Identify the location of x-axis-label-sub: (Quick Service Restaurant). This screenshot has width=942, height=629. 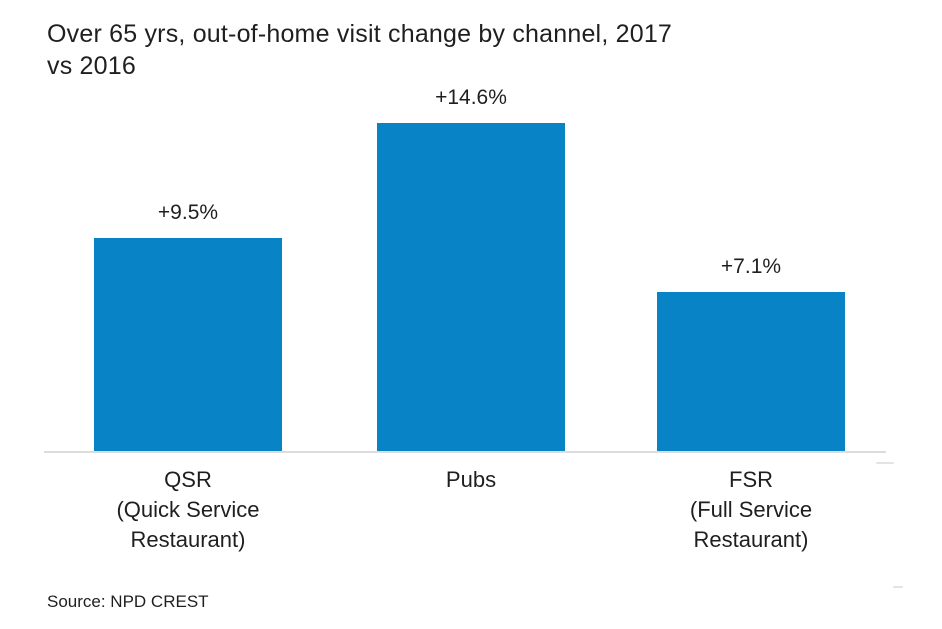
(188, 524).